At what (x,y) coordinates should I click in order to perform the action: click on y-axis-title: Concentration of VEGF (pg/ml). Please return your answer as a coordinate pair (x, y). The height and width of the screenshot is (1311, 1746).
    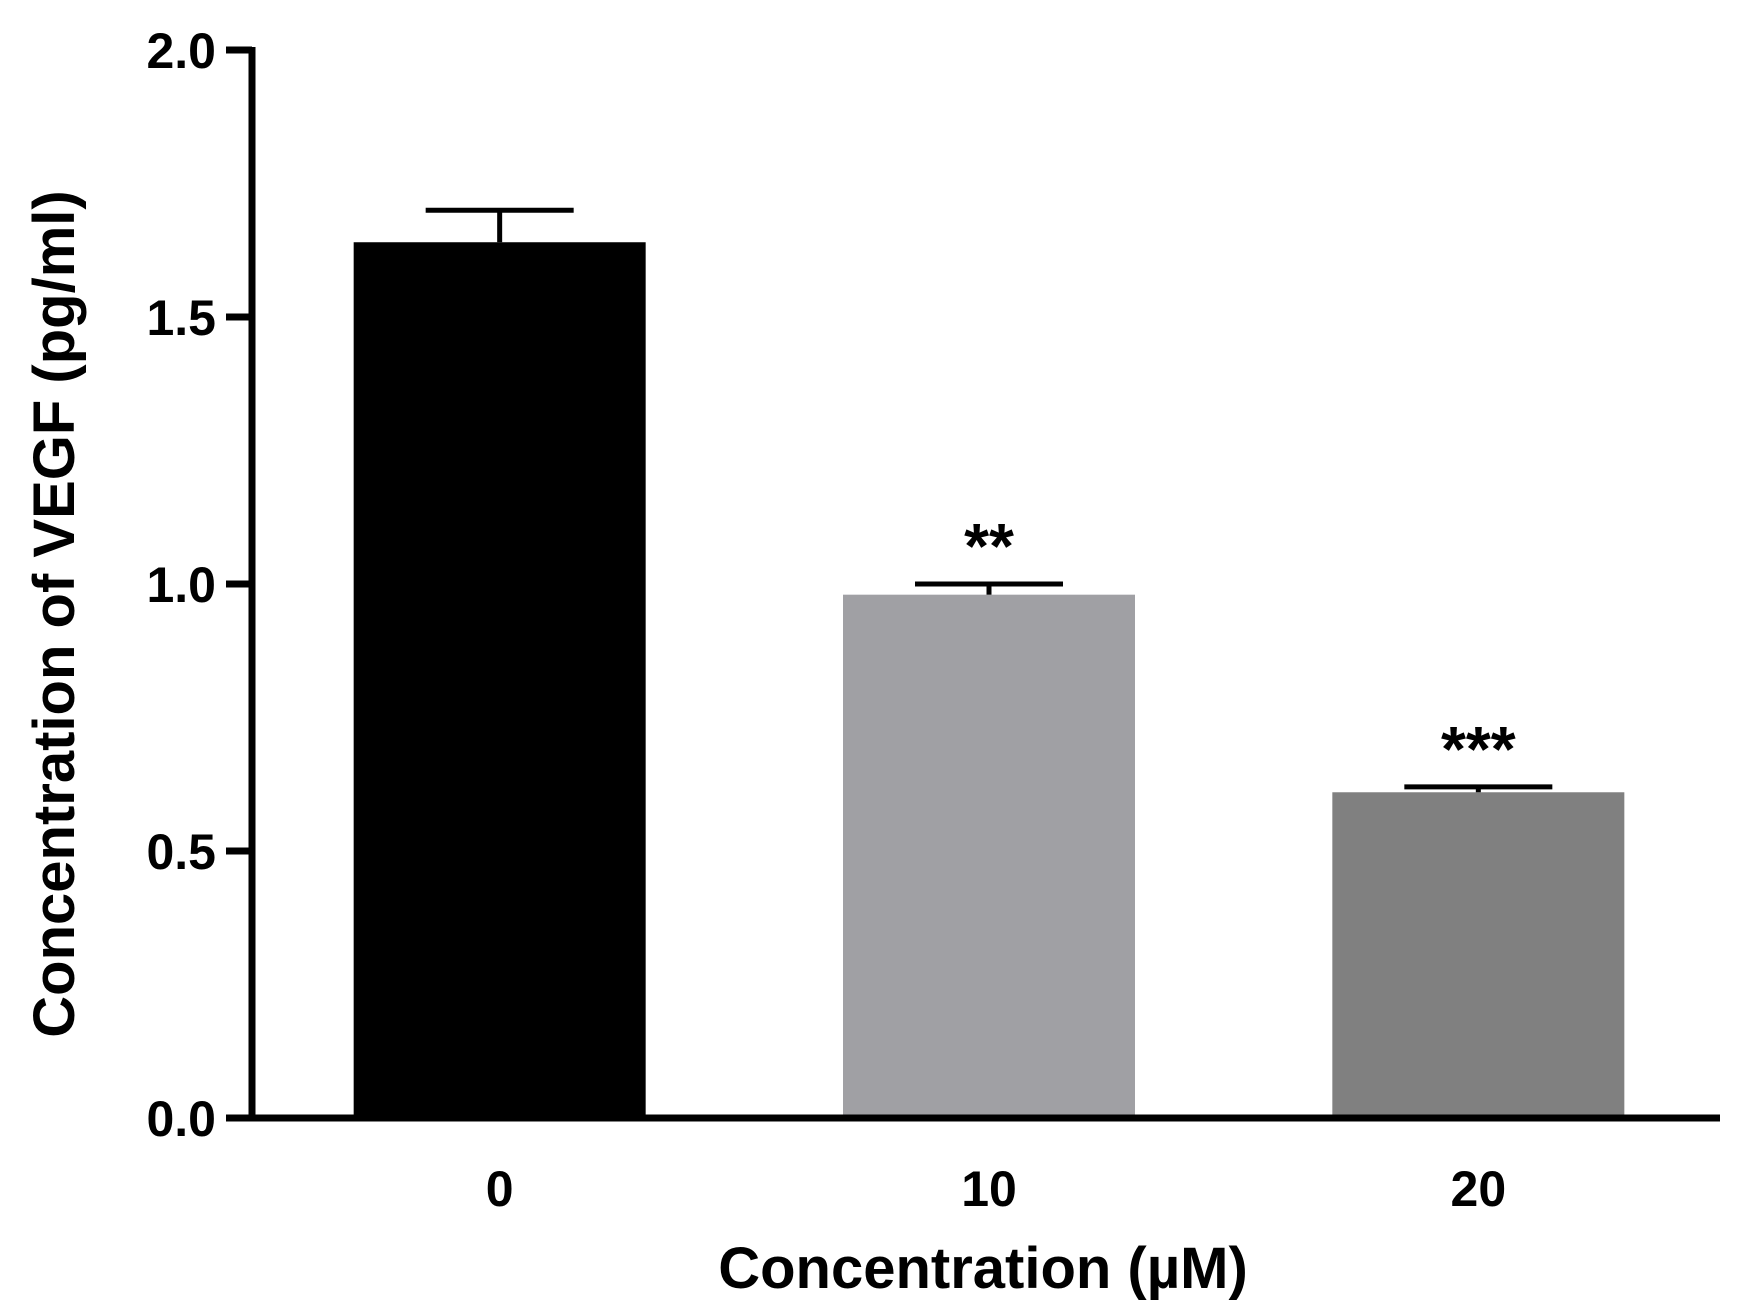
    Looking at the image, I should click on (54, 613).